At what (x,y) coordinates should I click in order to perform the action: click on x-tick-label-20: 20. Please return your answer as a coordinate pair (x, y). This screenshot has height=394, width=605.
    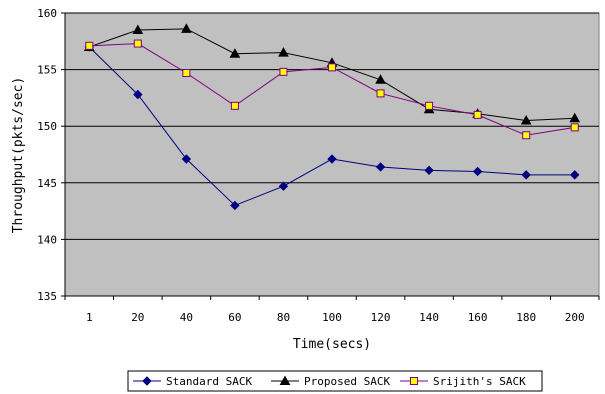
    Looking at the image, I should click on (137, 317).